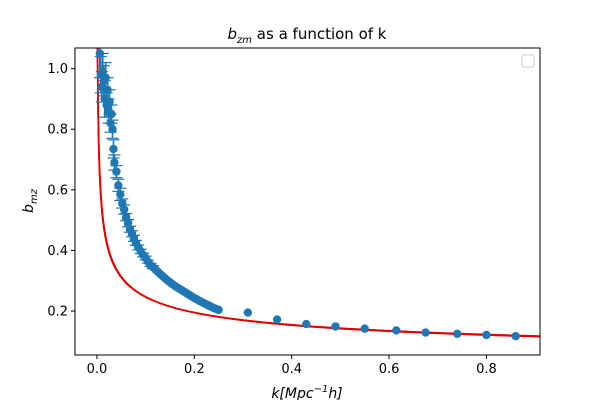  What do you see at coordinates (57, 130) in the screenshot?
I see `y-tick-label: 0.8` at bounding box center [57, 130].